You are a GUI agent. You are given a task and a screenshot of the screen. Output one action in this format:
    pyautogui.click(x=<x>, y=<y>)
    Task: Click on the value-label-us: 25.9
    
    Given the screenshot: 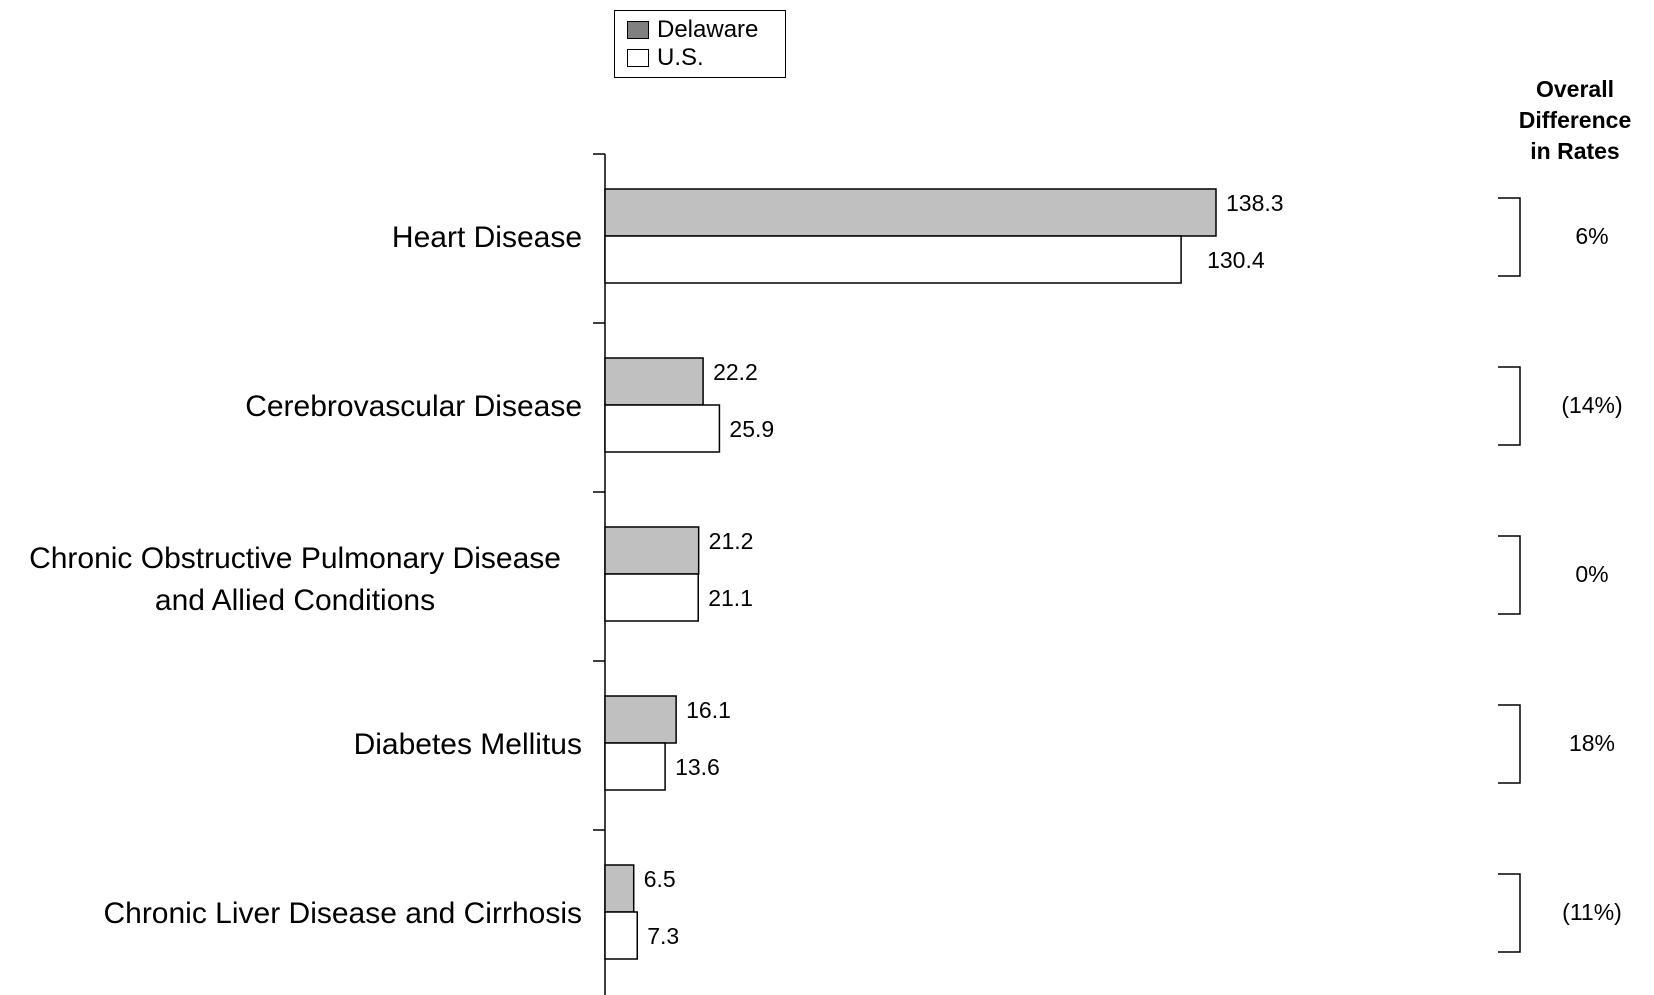 What is the action you would take?
    pyautogui.click(x=751, y=429)
    